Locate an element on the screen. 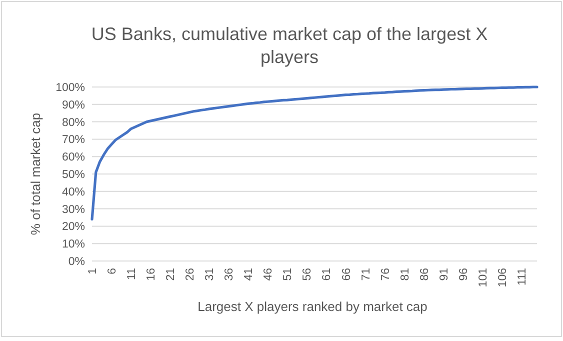  x-tick-label: 76 is located at coordinates (386, 274).